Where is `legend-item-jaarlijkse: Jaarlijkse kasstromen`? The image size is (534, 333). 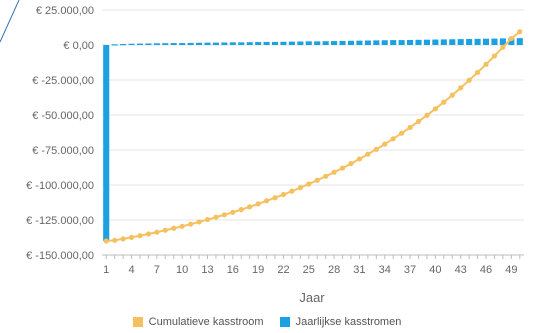
legend-item-jaarlijkse: Jaarlijkse kasstromen is located at coordinates (340, 322).